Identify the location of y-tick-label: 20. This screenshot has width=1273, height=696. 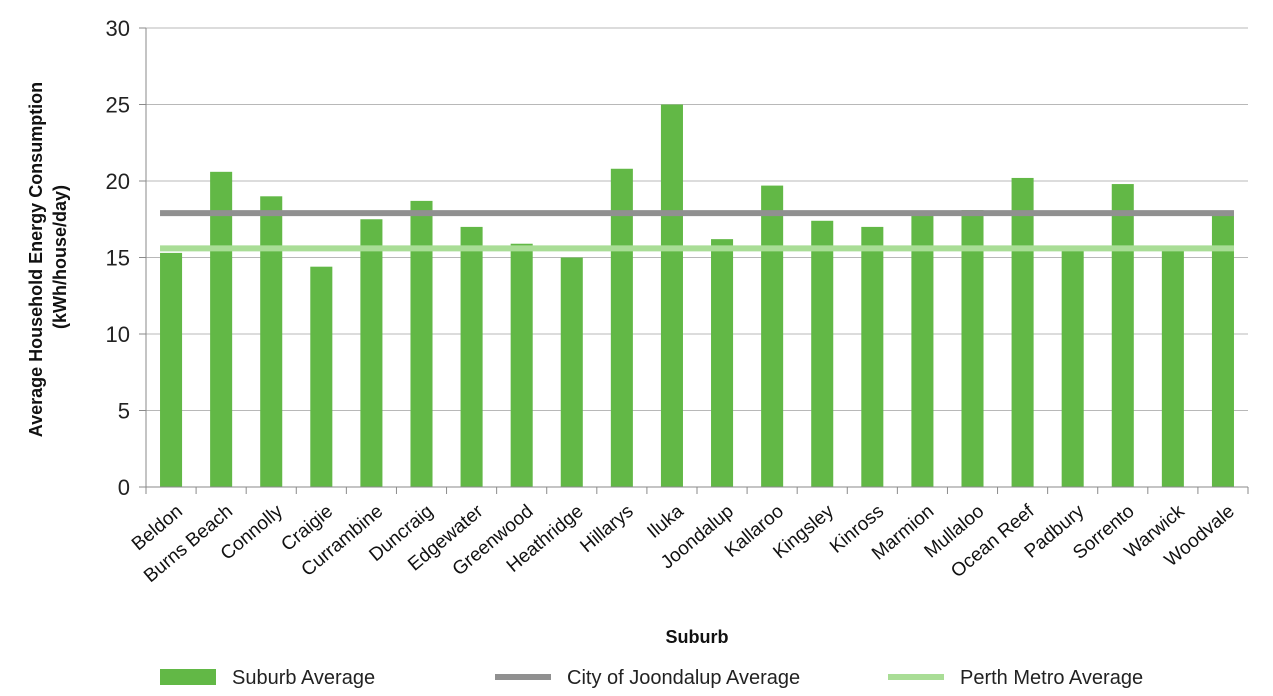
(118, 181).